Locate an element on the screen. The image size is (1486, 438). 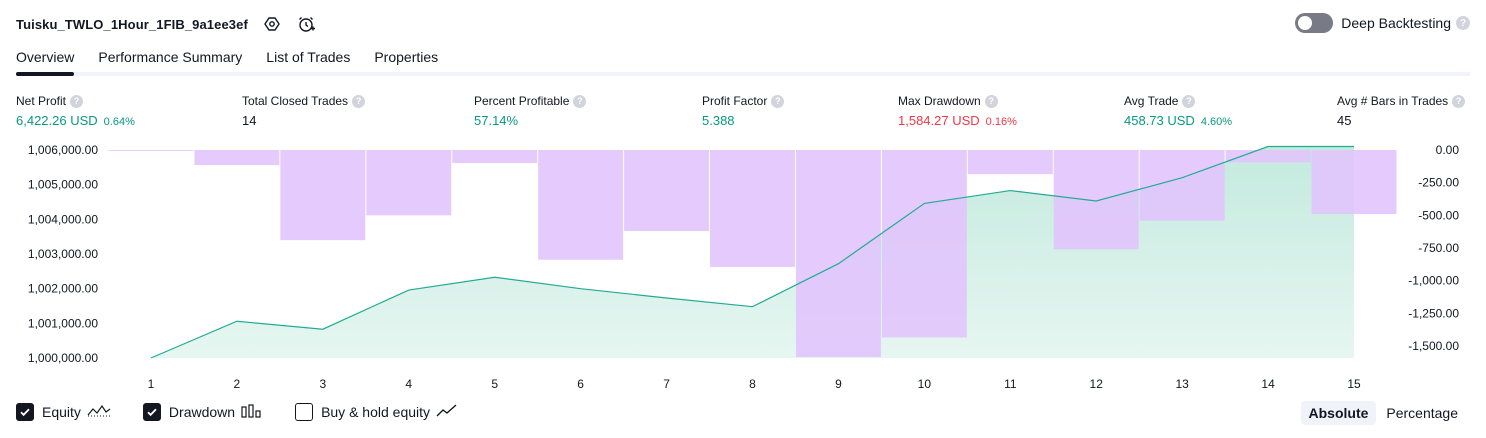
x-tick-label: 10 is located at coordinates (925, 384).